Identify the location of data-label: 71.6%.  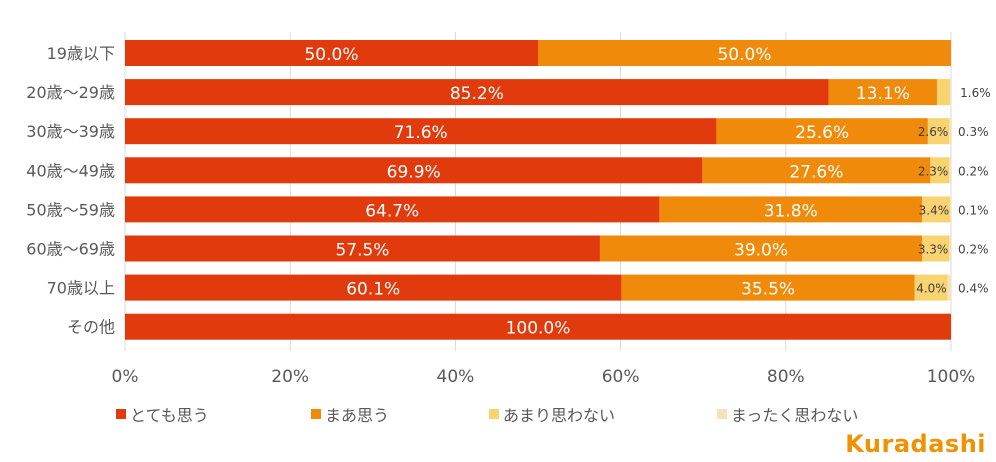
(421, 133).